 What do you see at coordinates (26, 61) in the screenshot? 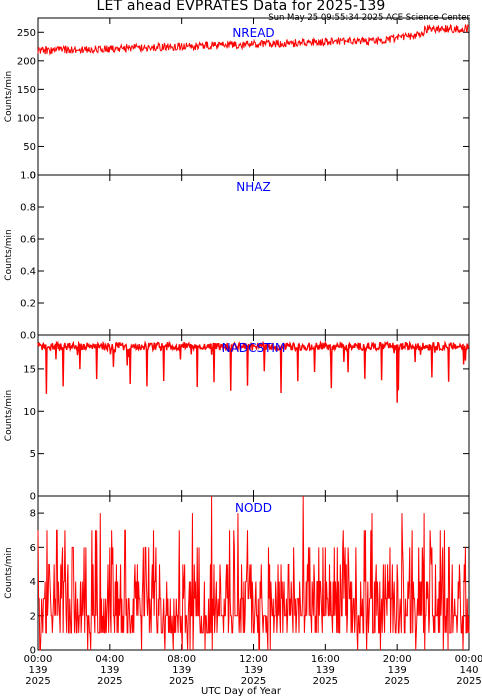
I see `y-tick-label: 200` at bounding box center [26, 61].